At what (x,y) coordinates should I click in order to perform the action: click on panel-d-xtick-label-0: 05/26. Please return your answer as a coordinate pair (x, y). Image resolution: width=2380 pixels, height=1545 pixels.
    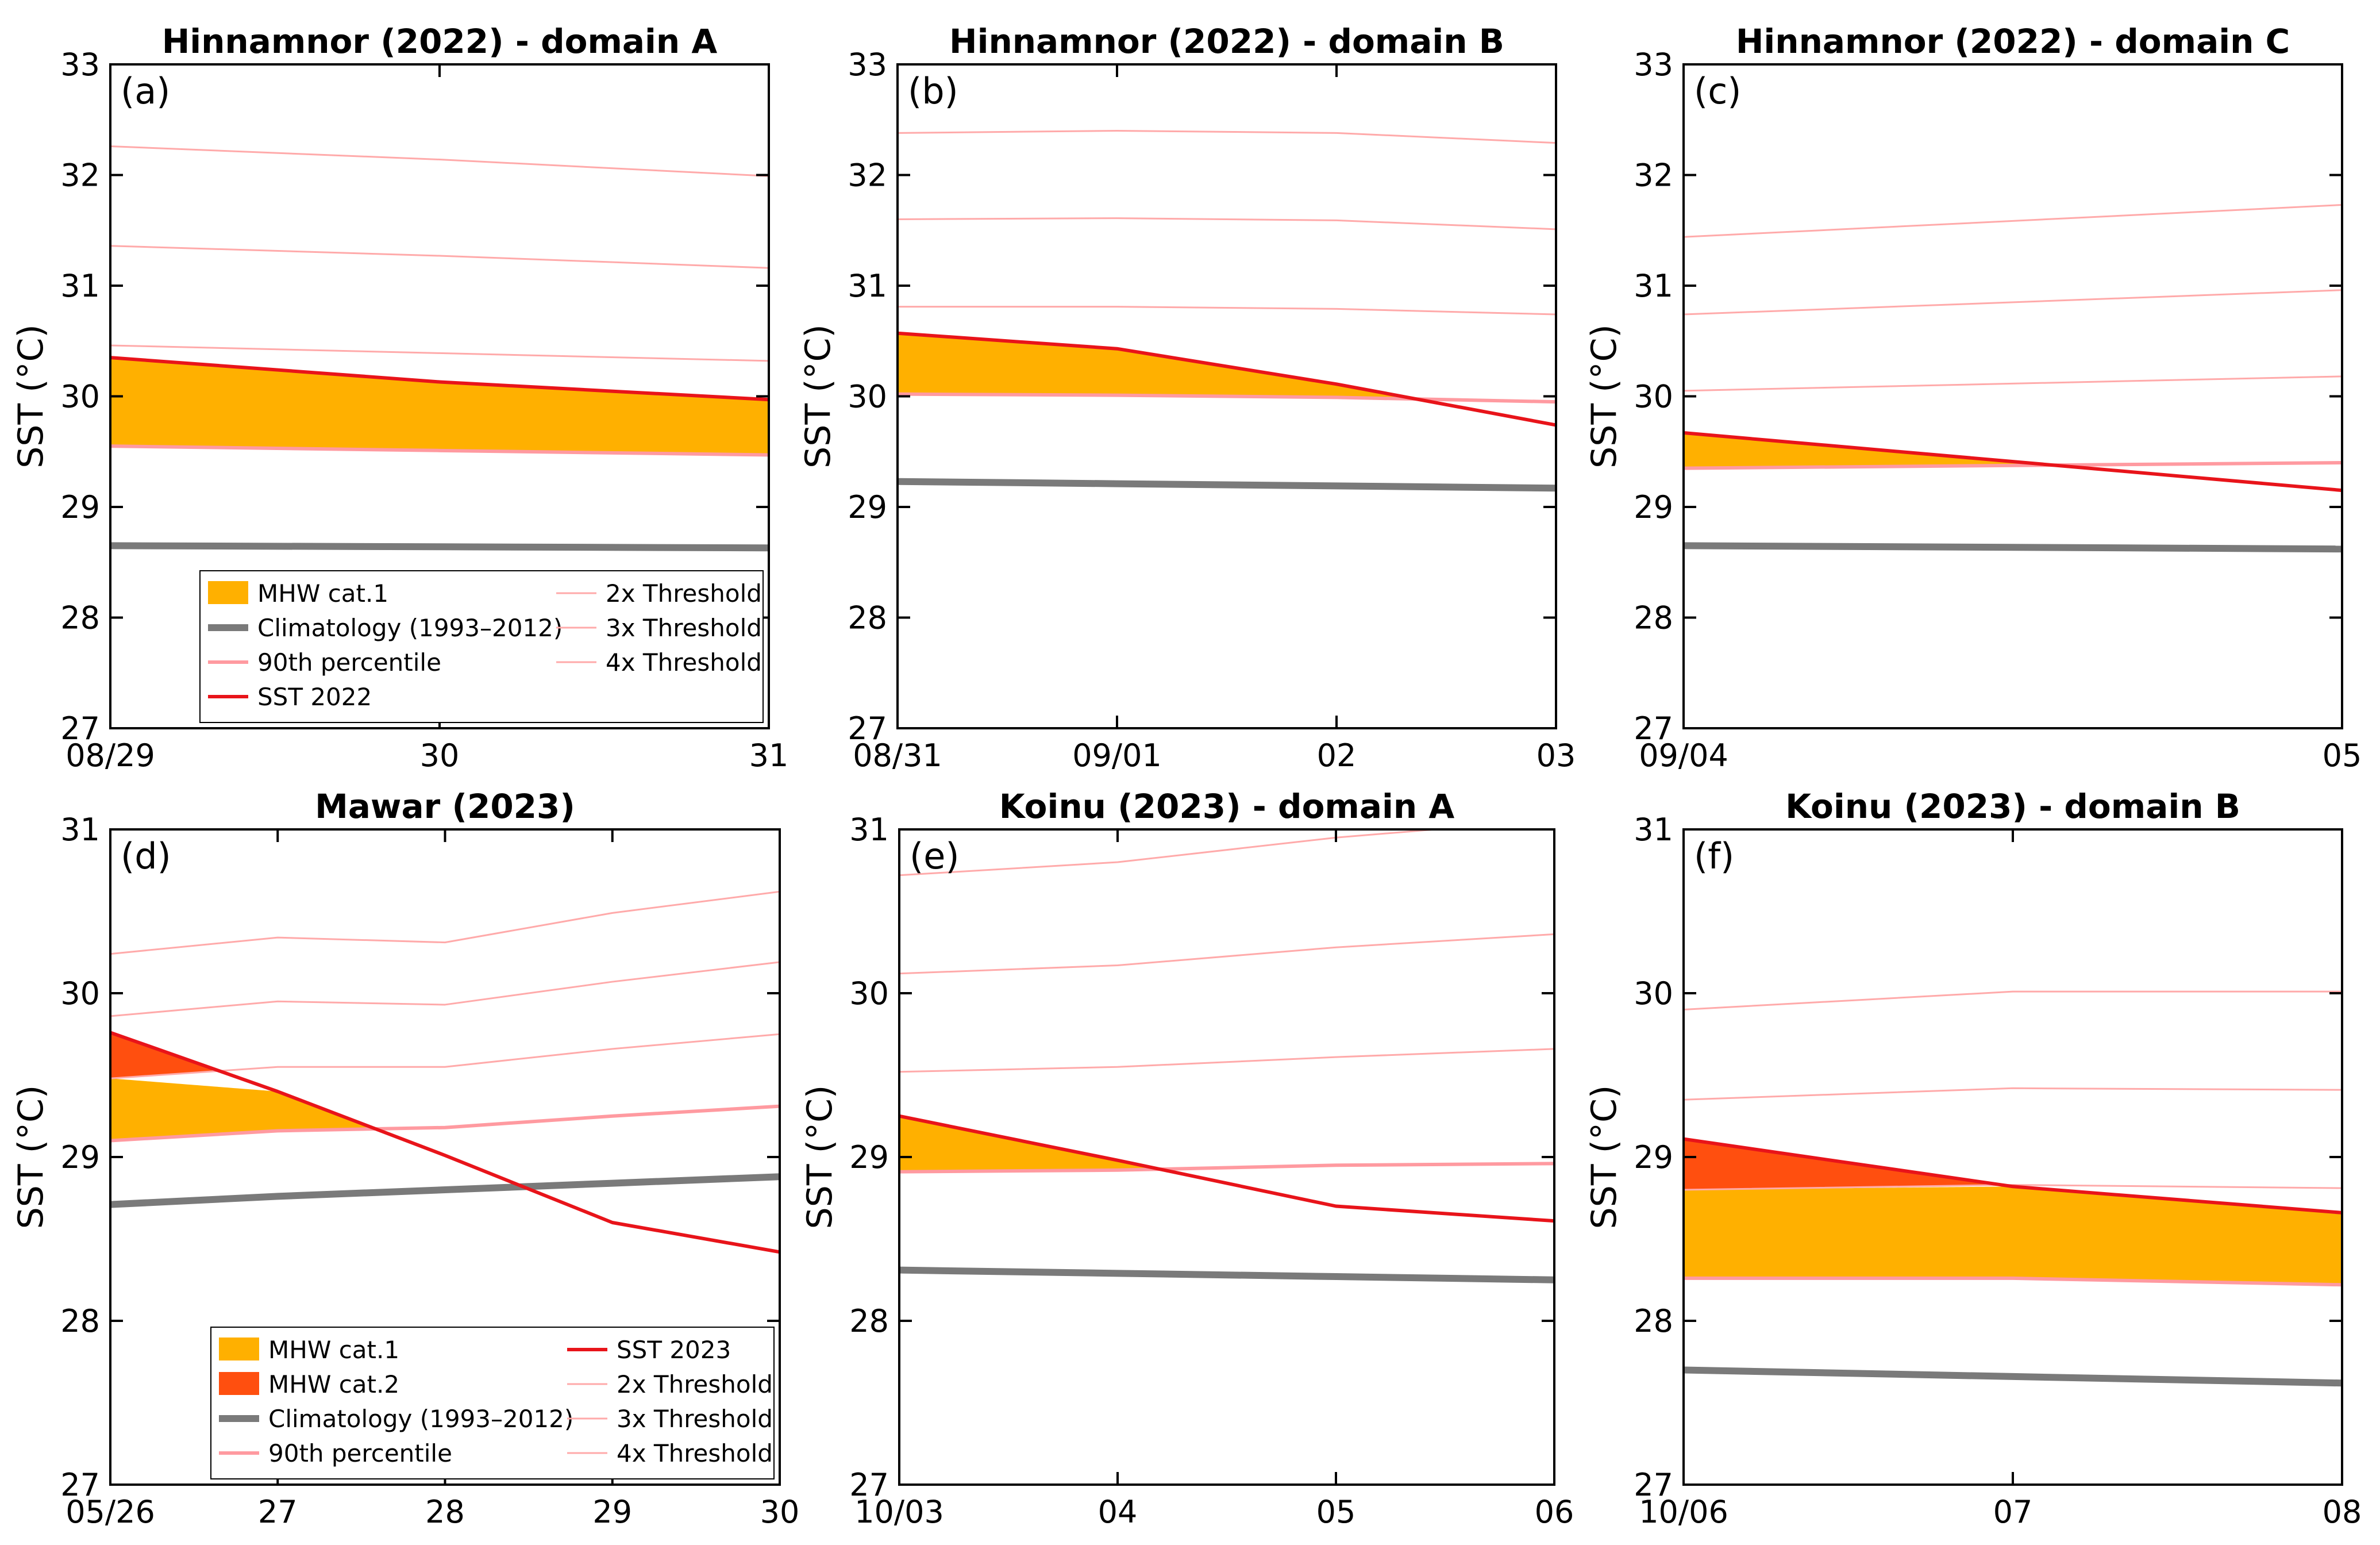
    Looking at the image, I should click on (110, 1512).